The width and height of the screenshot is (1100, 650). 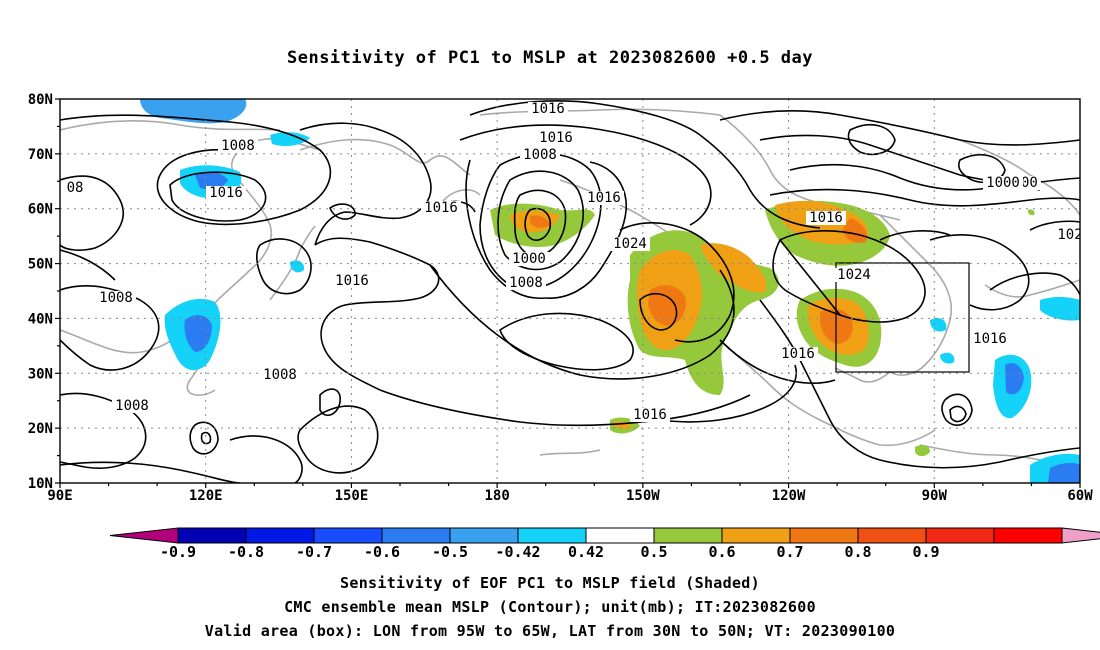 I want to click on lat-label: 10N, so click(x=40, y=484).